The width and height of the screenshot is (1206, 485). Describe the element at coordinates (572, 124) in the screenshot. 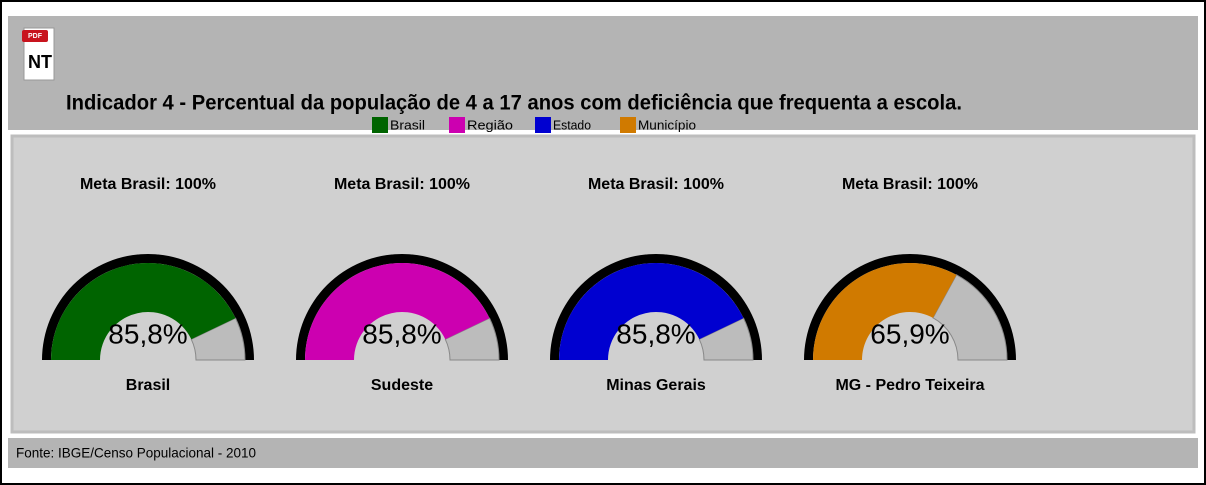

I see `legend-label: Estado` at that location.